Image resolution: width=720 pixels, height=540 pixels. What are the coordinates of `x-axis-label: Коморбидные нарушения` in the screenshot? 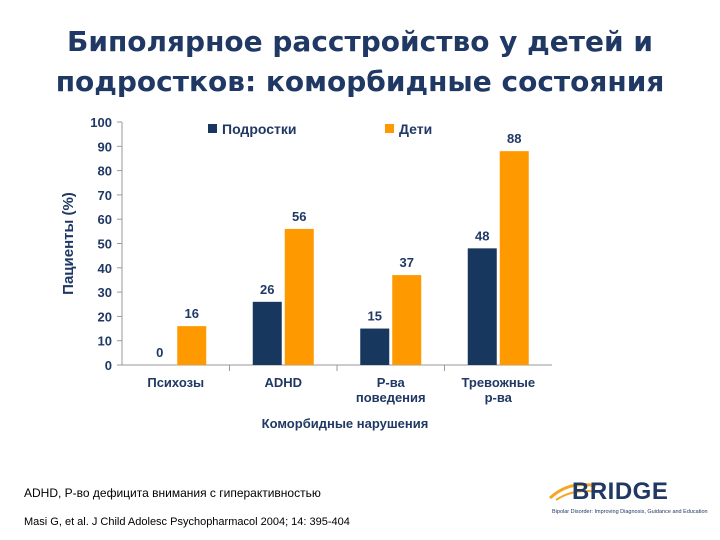 It's located at (345, 423).